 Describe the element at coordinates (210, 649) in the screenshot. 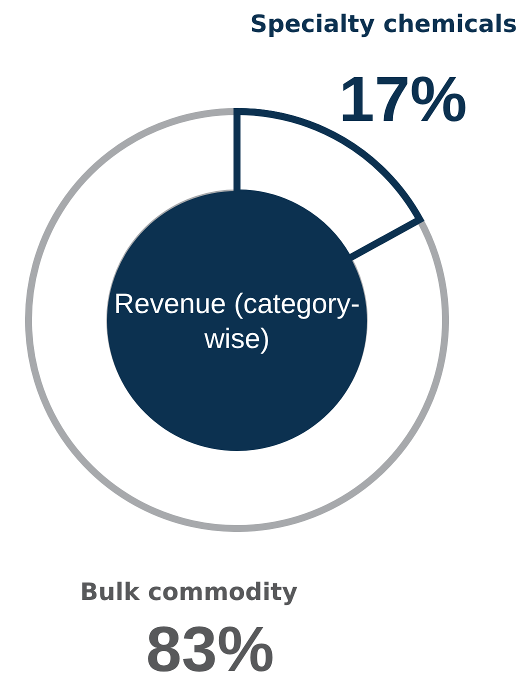

I see `data-label: 83%` at that location.